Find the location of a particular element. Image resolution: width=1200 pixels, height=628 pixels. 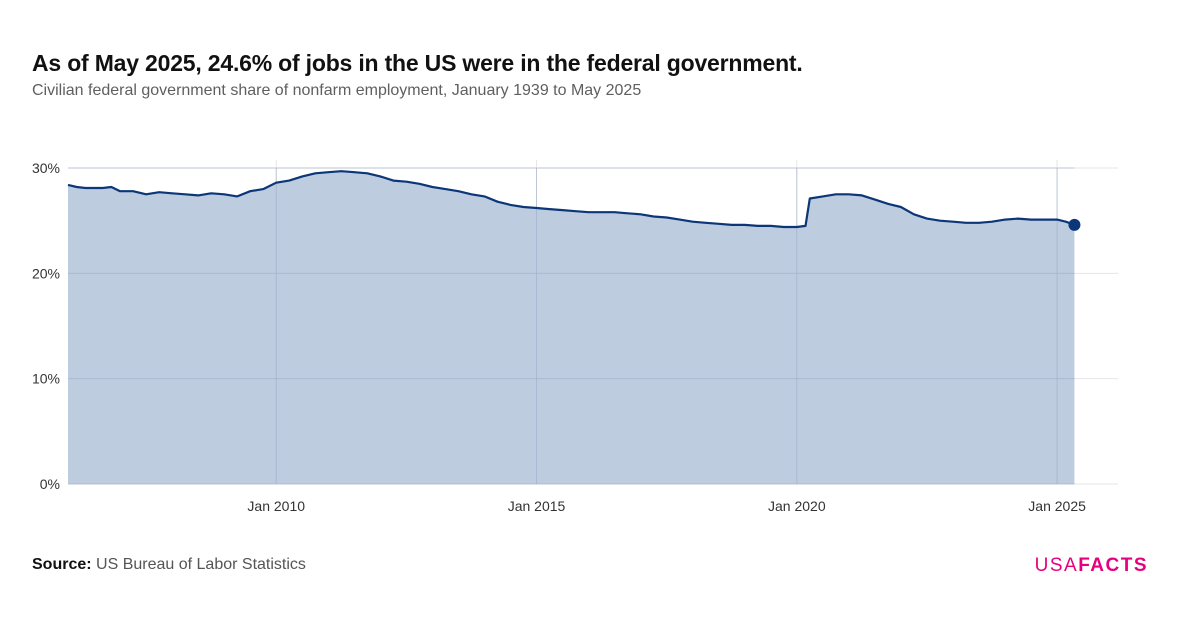

source-label: Source: is located at coordinates (62, 564).